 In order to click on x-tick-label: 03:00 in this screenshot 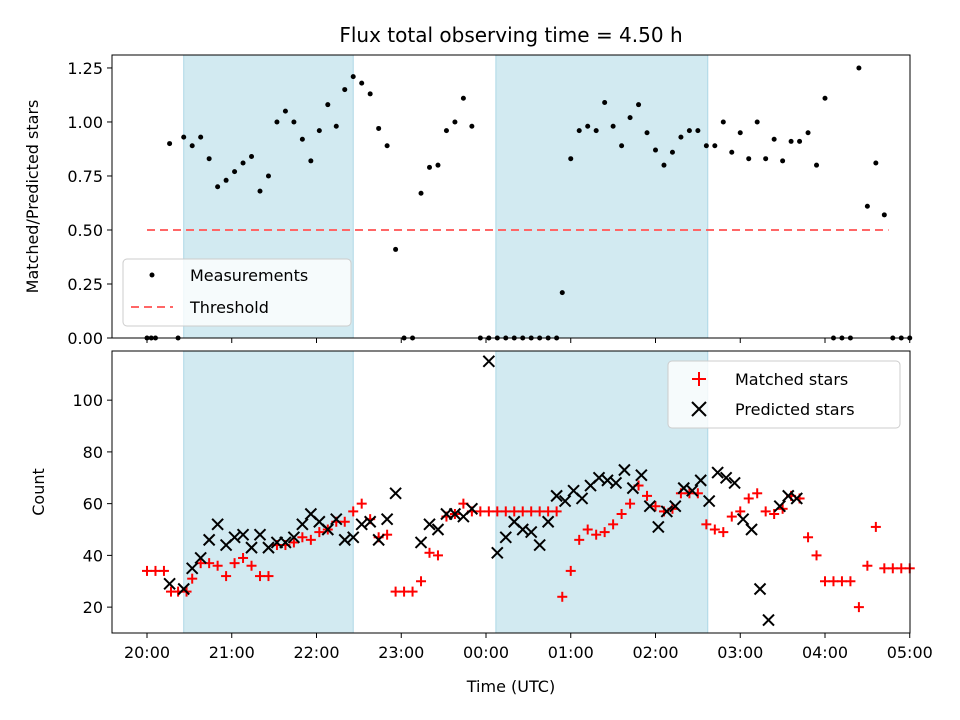, I will do `click(740, 652)`.